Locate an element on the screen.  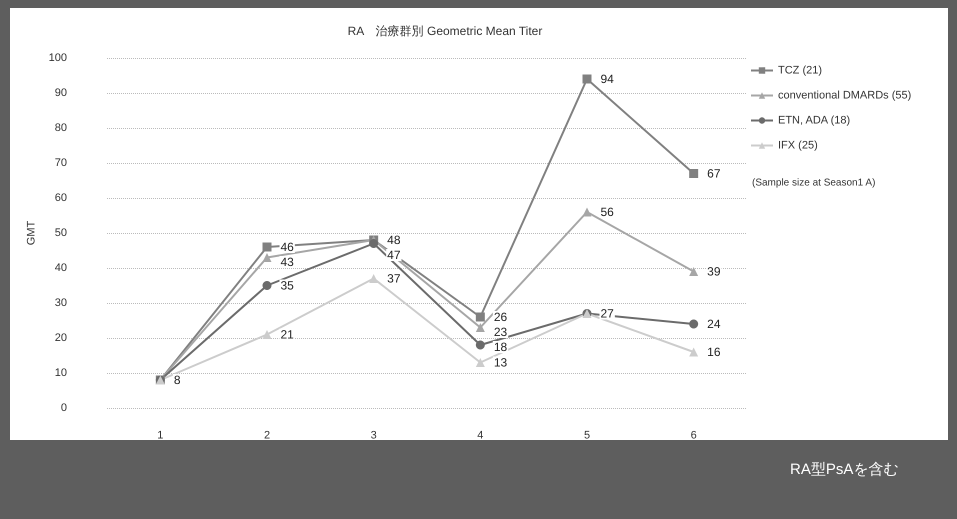
data-label: 37 is located at coordinates (394, 279).